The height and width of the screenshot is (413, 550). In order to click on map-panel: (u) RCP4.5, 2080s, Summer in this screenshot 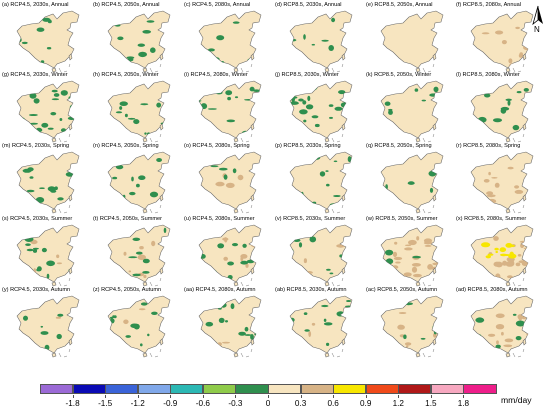, I will do `click(229, 252)`.